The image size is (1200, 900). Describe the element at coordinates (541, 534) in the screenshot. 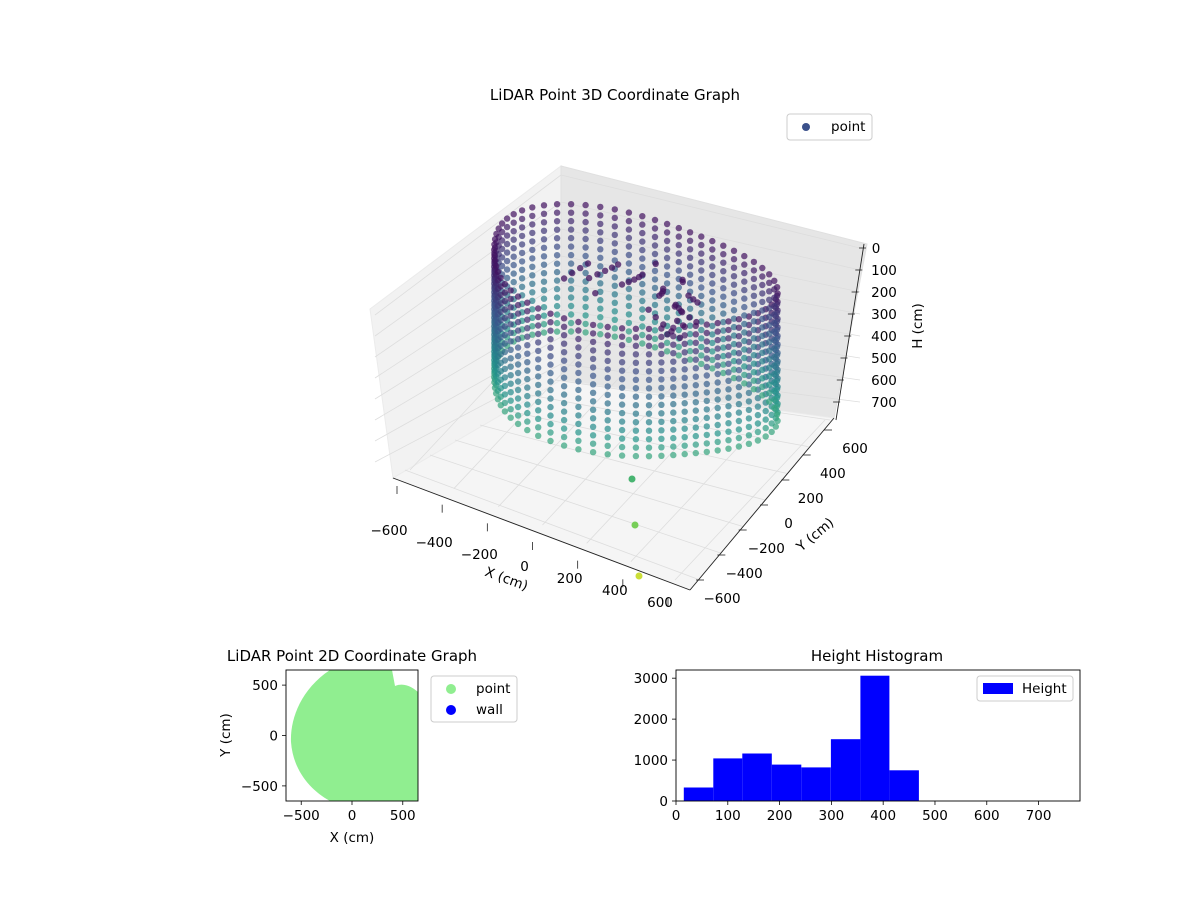

I see `x-axis-line` at that location.